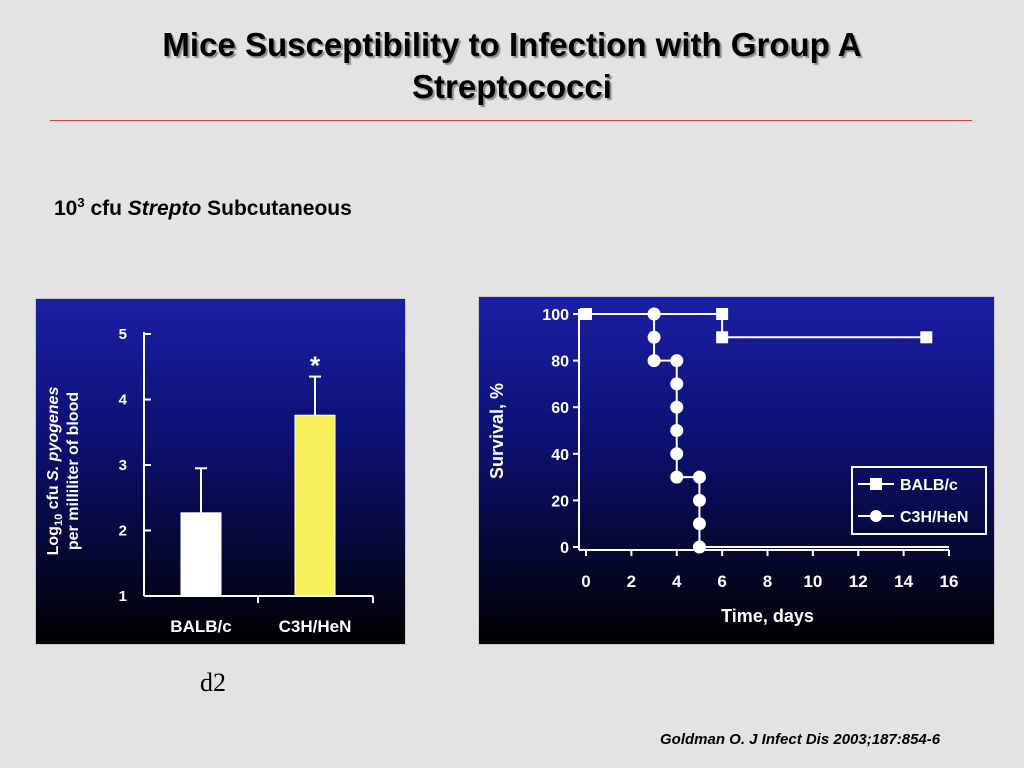  I want to click on y-tick-label: 20, so click(560, 501).